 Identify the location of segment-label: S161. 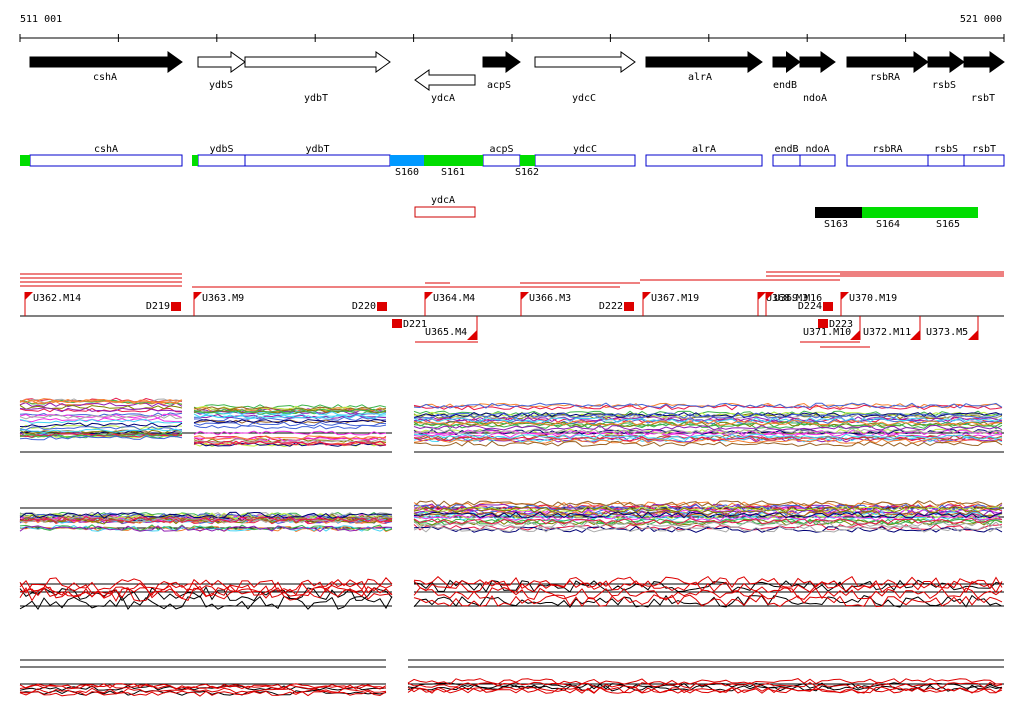
(453, 172).